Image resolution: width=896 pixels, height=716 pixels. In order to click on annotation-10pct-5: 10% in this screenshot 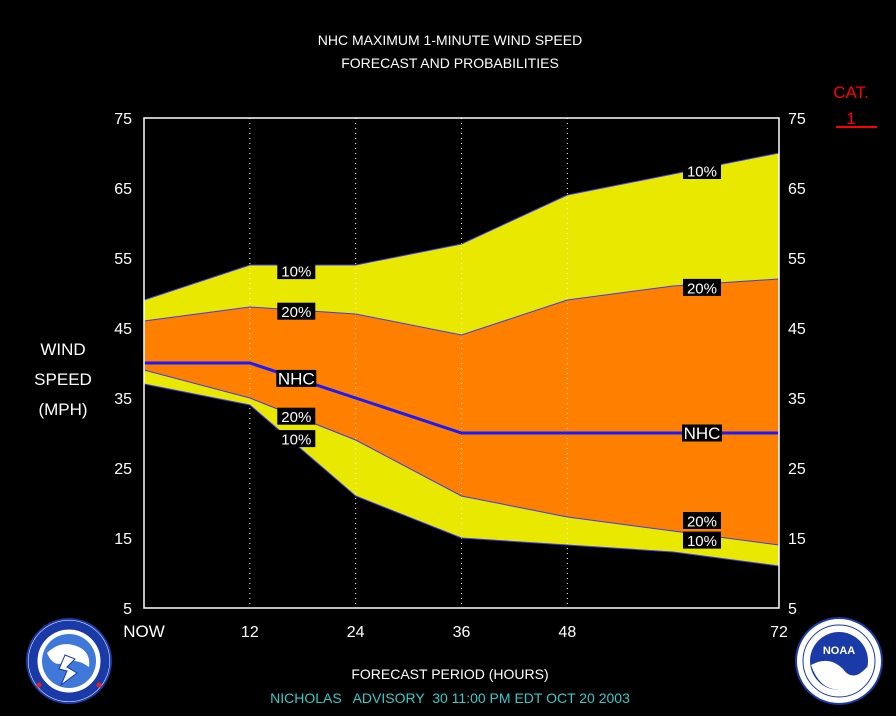, I will do `click(701, 171)`.